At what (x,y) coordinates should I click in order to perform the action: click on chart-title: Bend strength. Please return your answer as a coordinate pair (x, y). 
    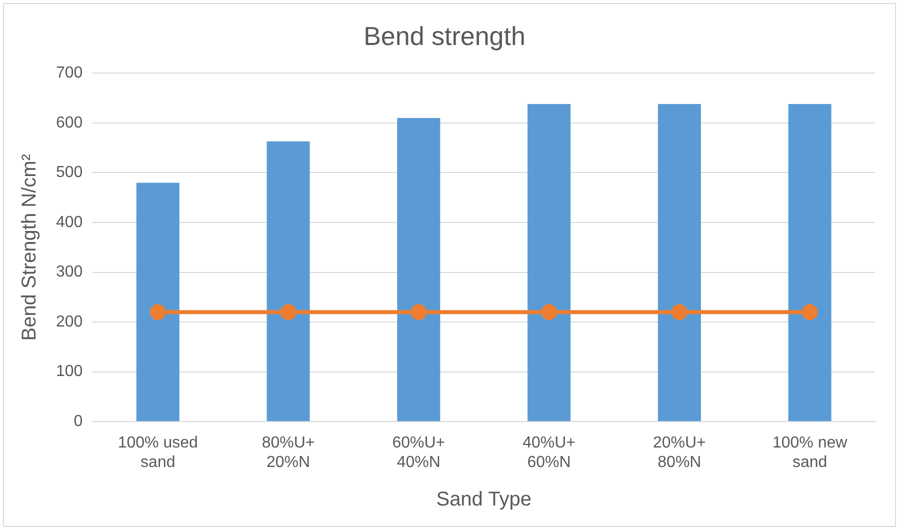
    Looking at the image, I should click on (445, 35).